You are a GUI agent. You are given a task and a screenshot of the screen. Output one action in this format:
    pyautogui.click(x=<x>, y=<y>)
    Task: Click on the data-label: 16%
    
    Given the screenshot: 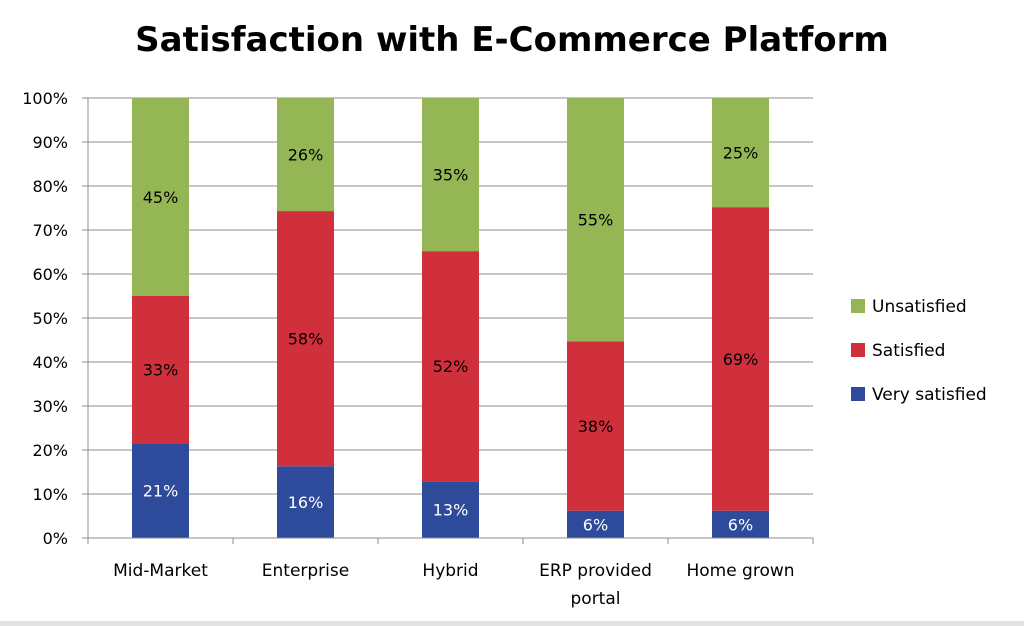 What is the action you would take?
    pyautogui.click(x=306, y=502)
    